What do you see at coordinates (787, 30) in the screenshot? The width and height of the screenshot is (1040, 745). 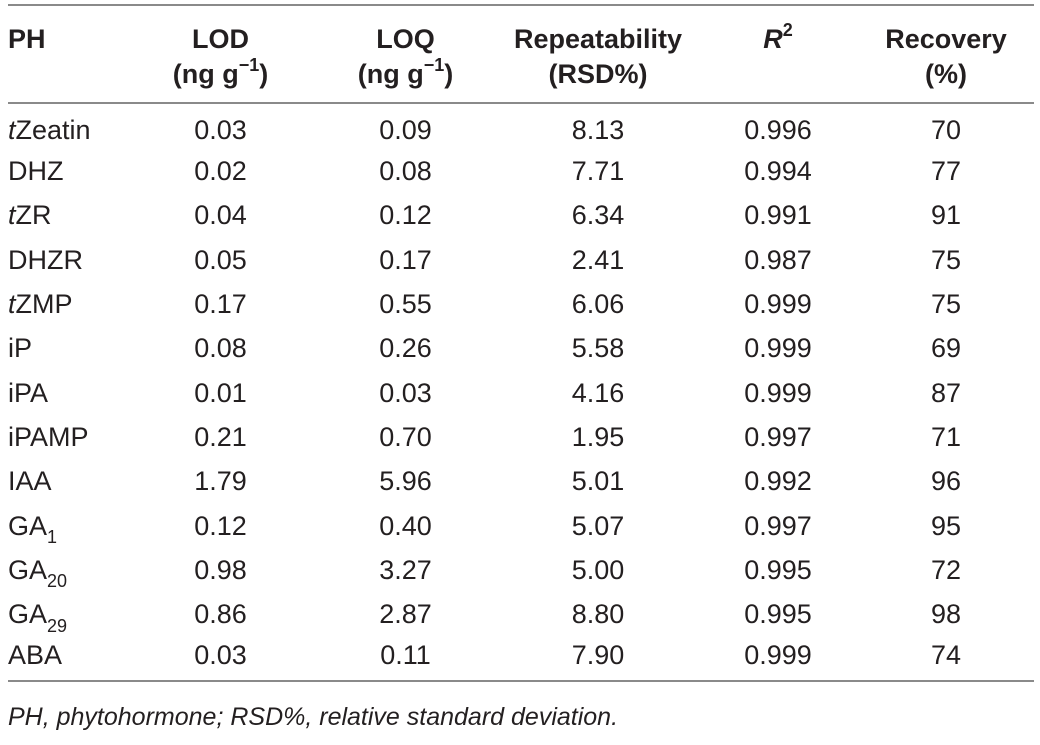 I see `header-r2-sup: 2` at bounding box center [787, 30].